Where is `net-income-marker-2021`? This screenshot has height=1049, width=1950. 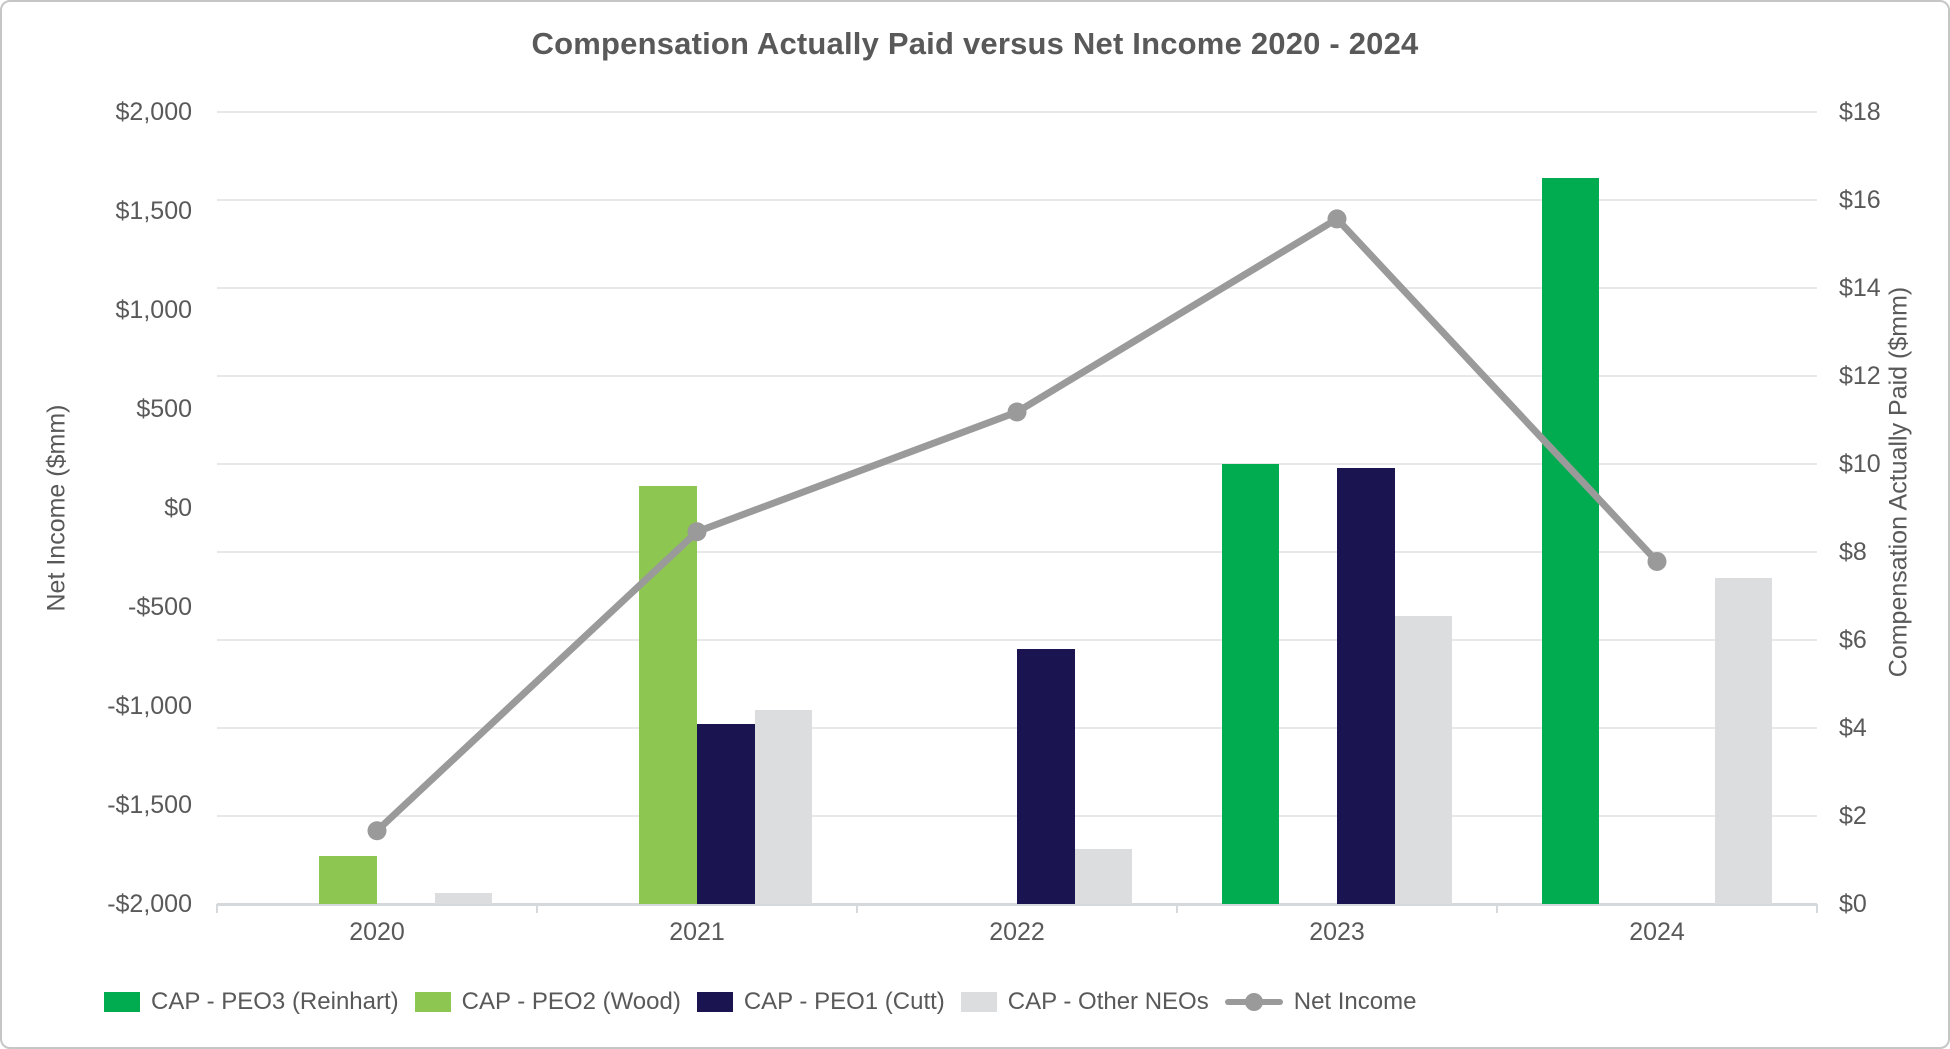
net-income-marker-2021 is located at coordinates (697, 532).